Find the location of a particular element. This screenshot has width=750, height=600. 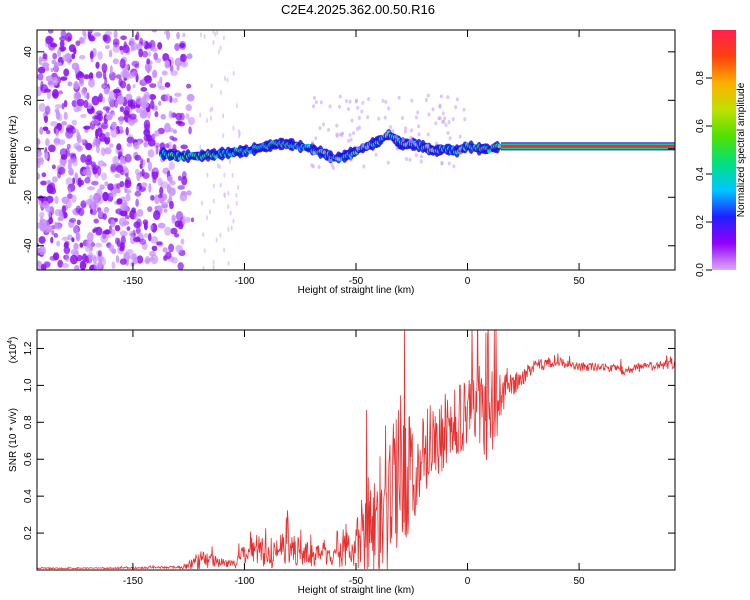

x-tick-label: -150 is located at coordinates (133, 581).